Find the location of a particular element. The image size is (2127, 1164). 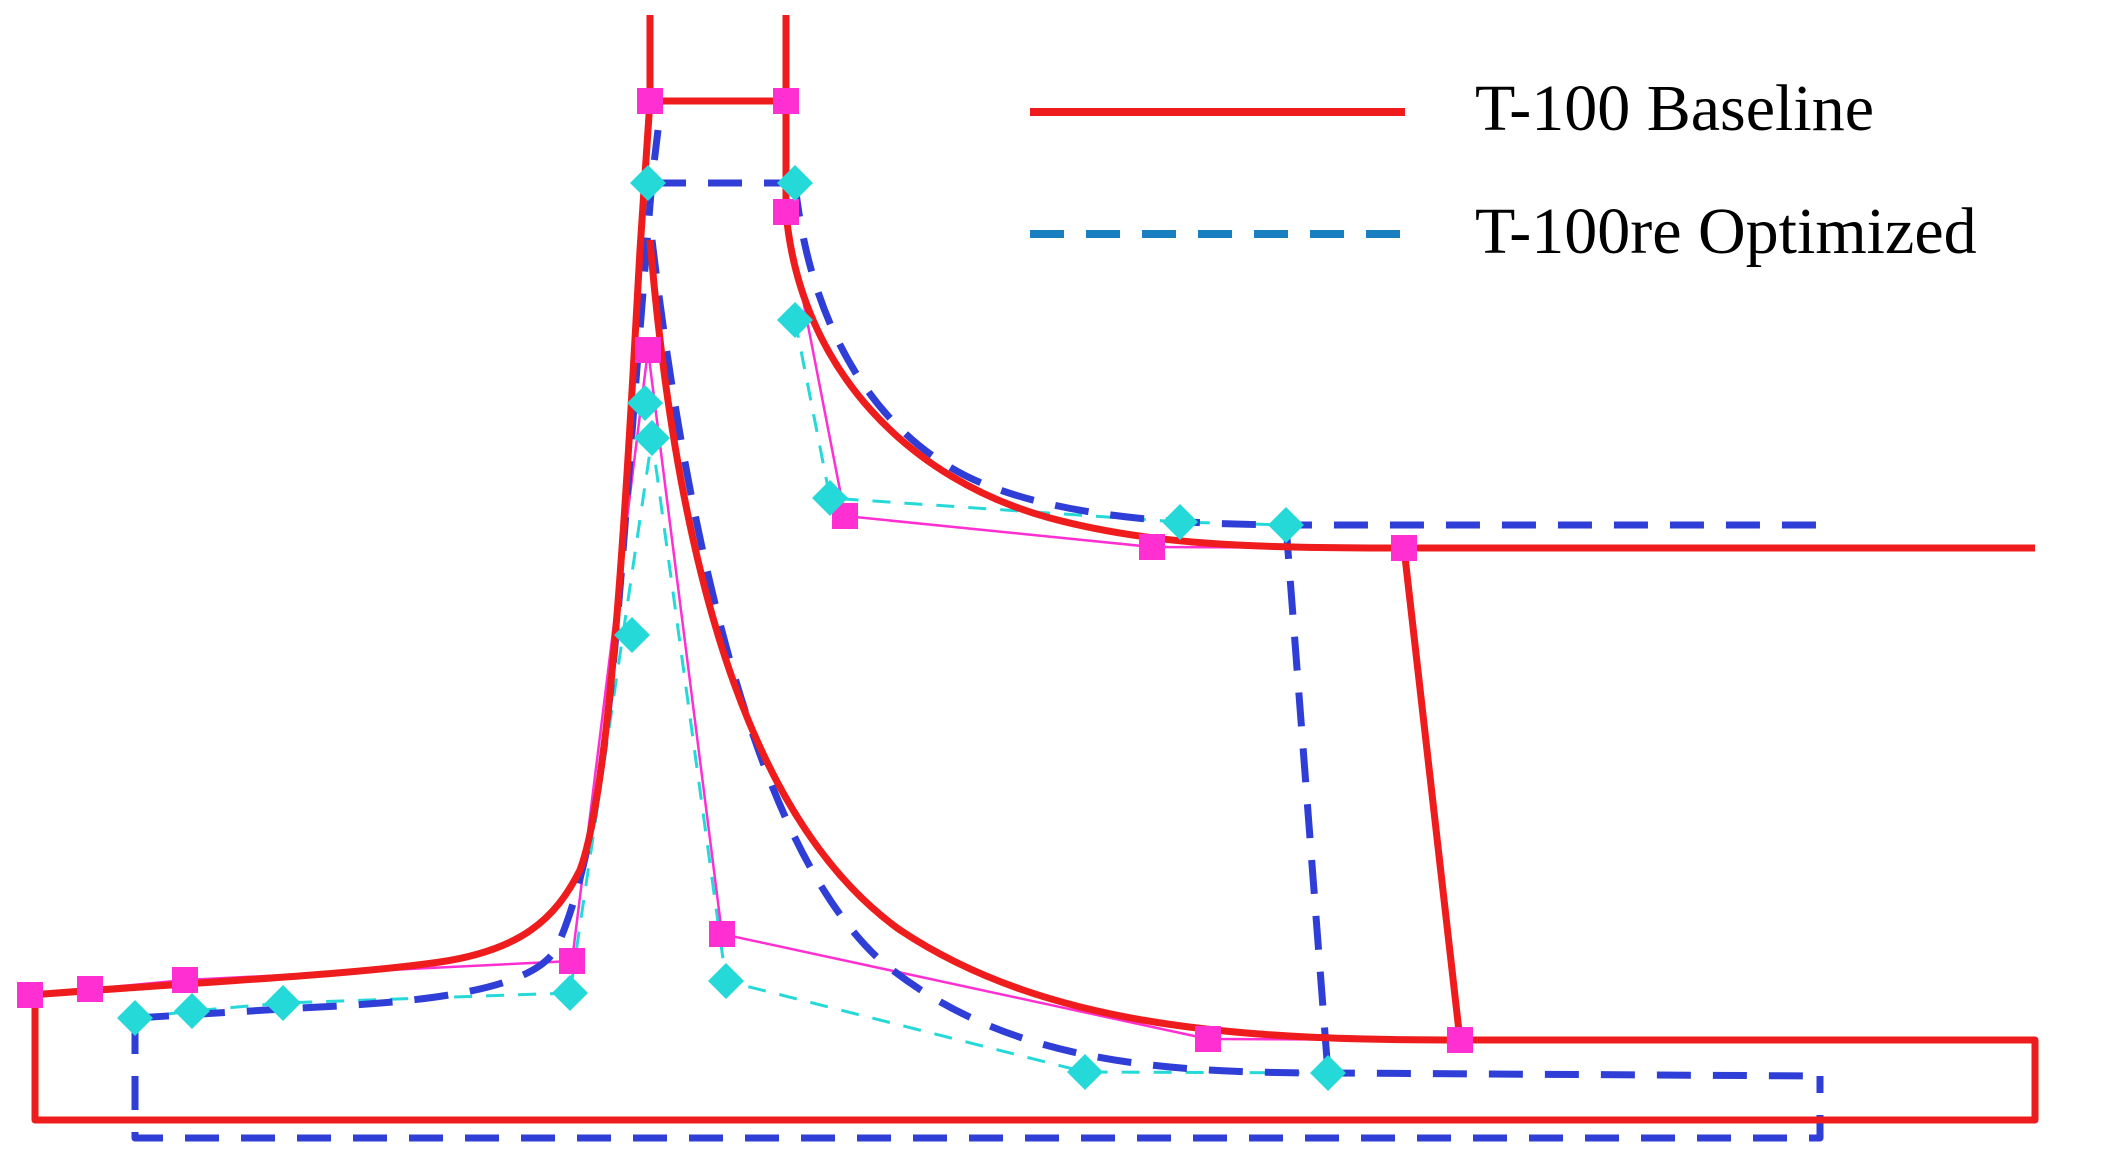

legend-baseline-label: T-100 Baseline is located at coordinates (1674, 108).